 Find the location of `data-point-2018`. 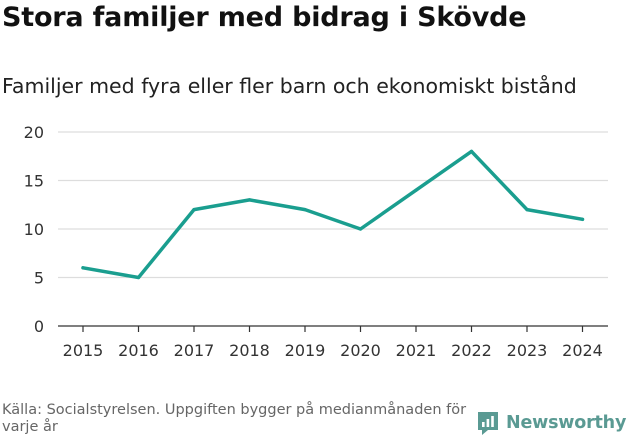

data-point-2018 is located at coordinates (249, 200).